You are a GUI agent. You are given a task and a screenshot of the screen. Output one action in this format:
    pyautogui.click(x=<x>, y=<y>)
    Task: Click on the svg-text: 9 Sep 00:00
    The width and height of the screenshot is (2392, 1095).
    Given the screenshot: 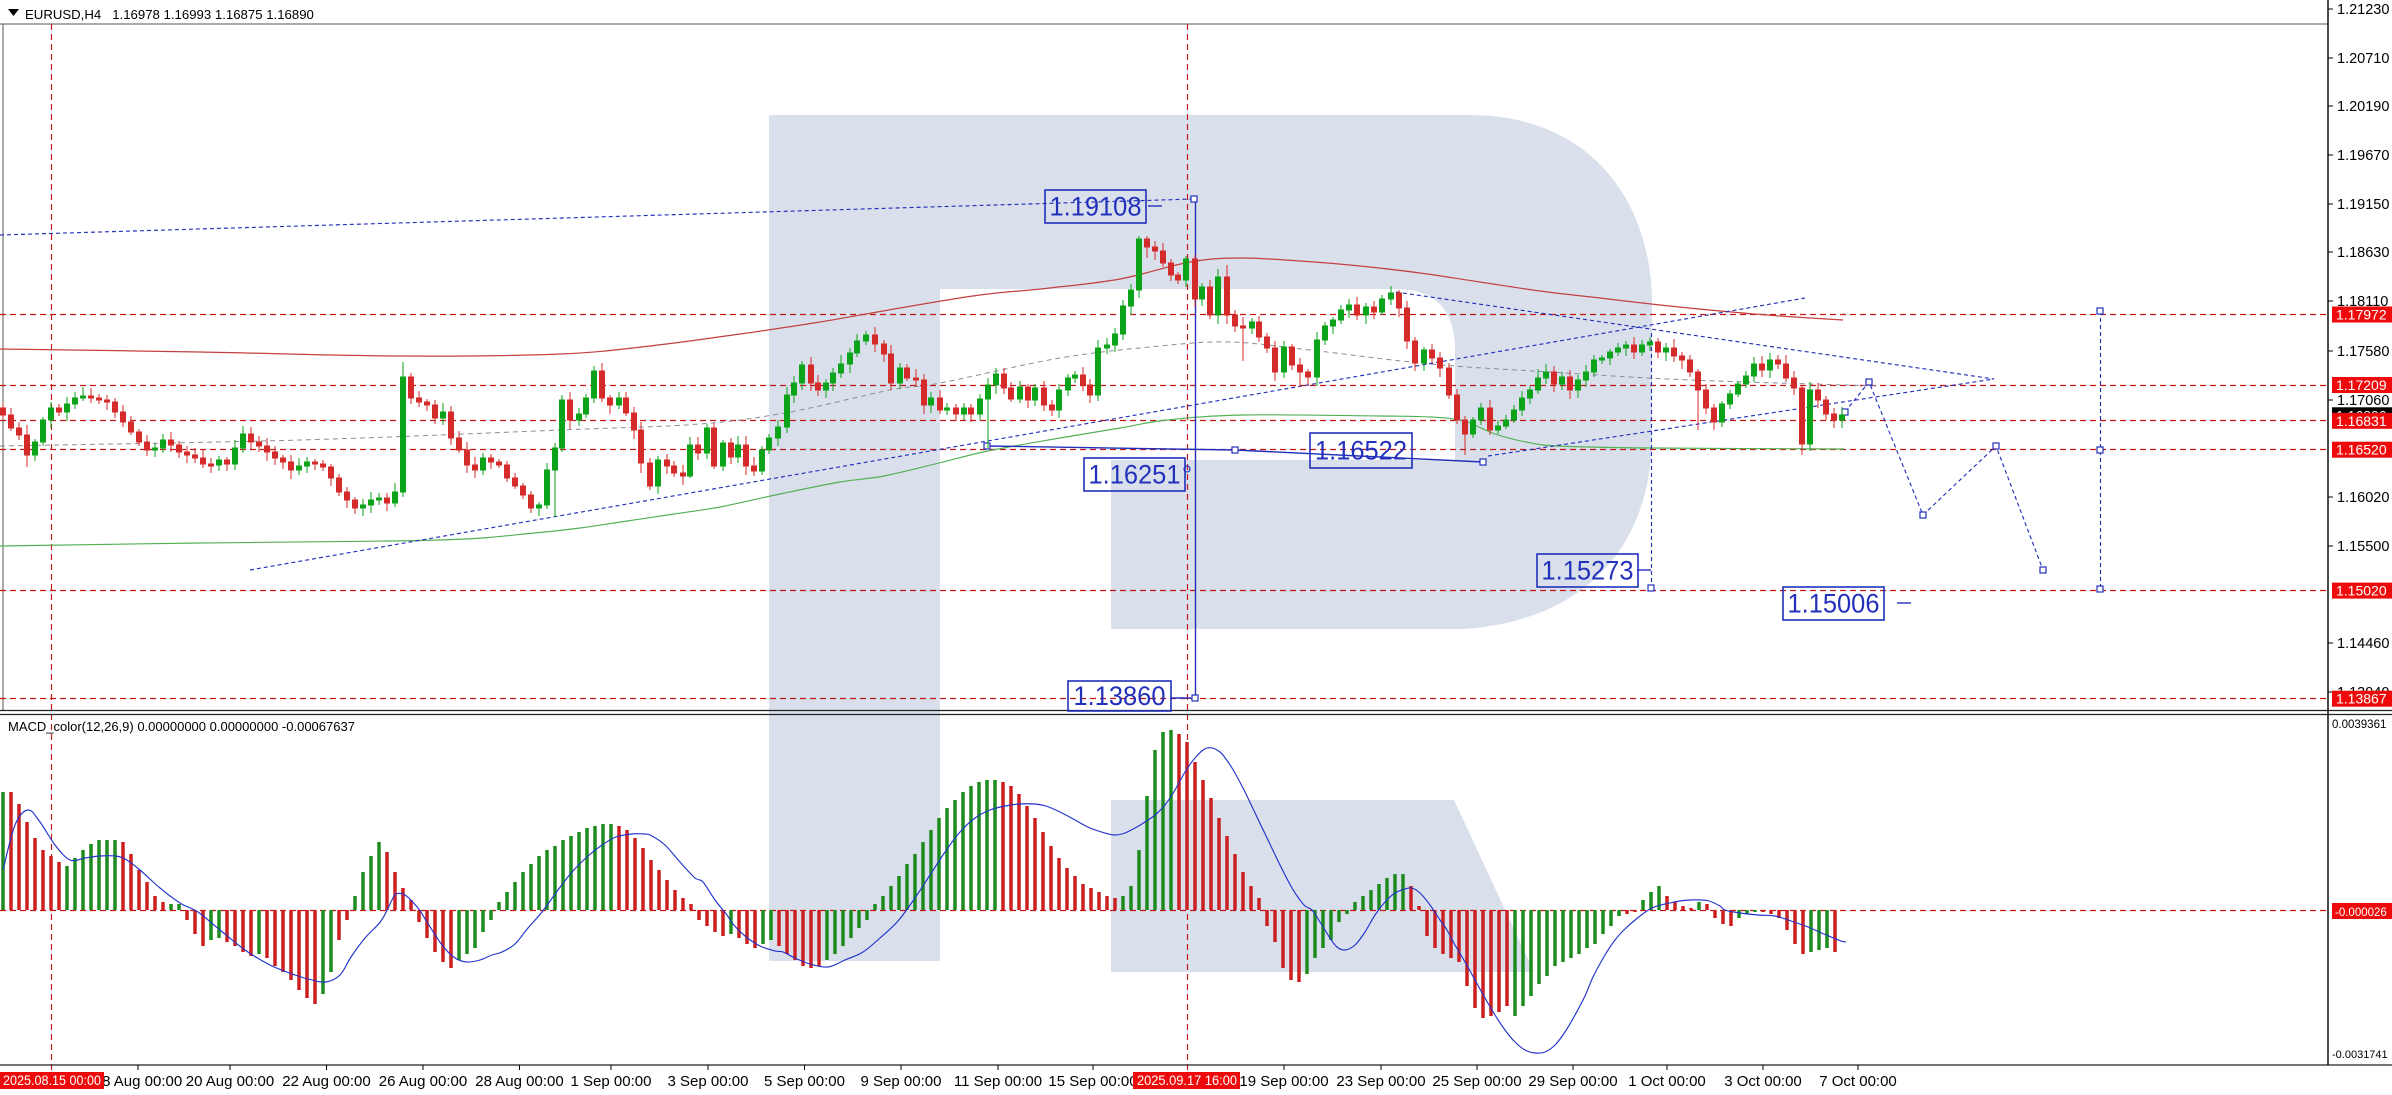 What is the action you would take?
    pyautogui.click(x=901, y=1081)
    